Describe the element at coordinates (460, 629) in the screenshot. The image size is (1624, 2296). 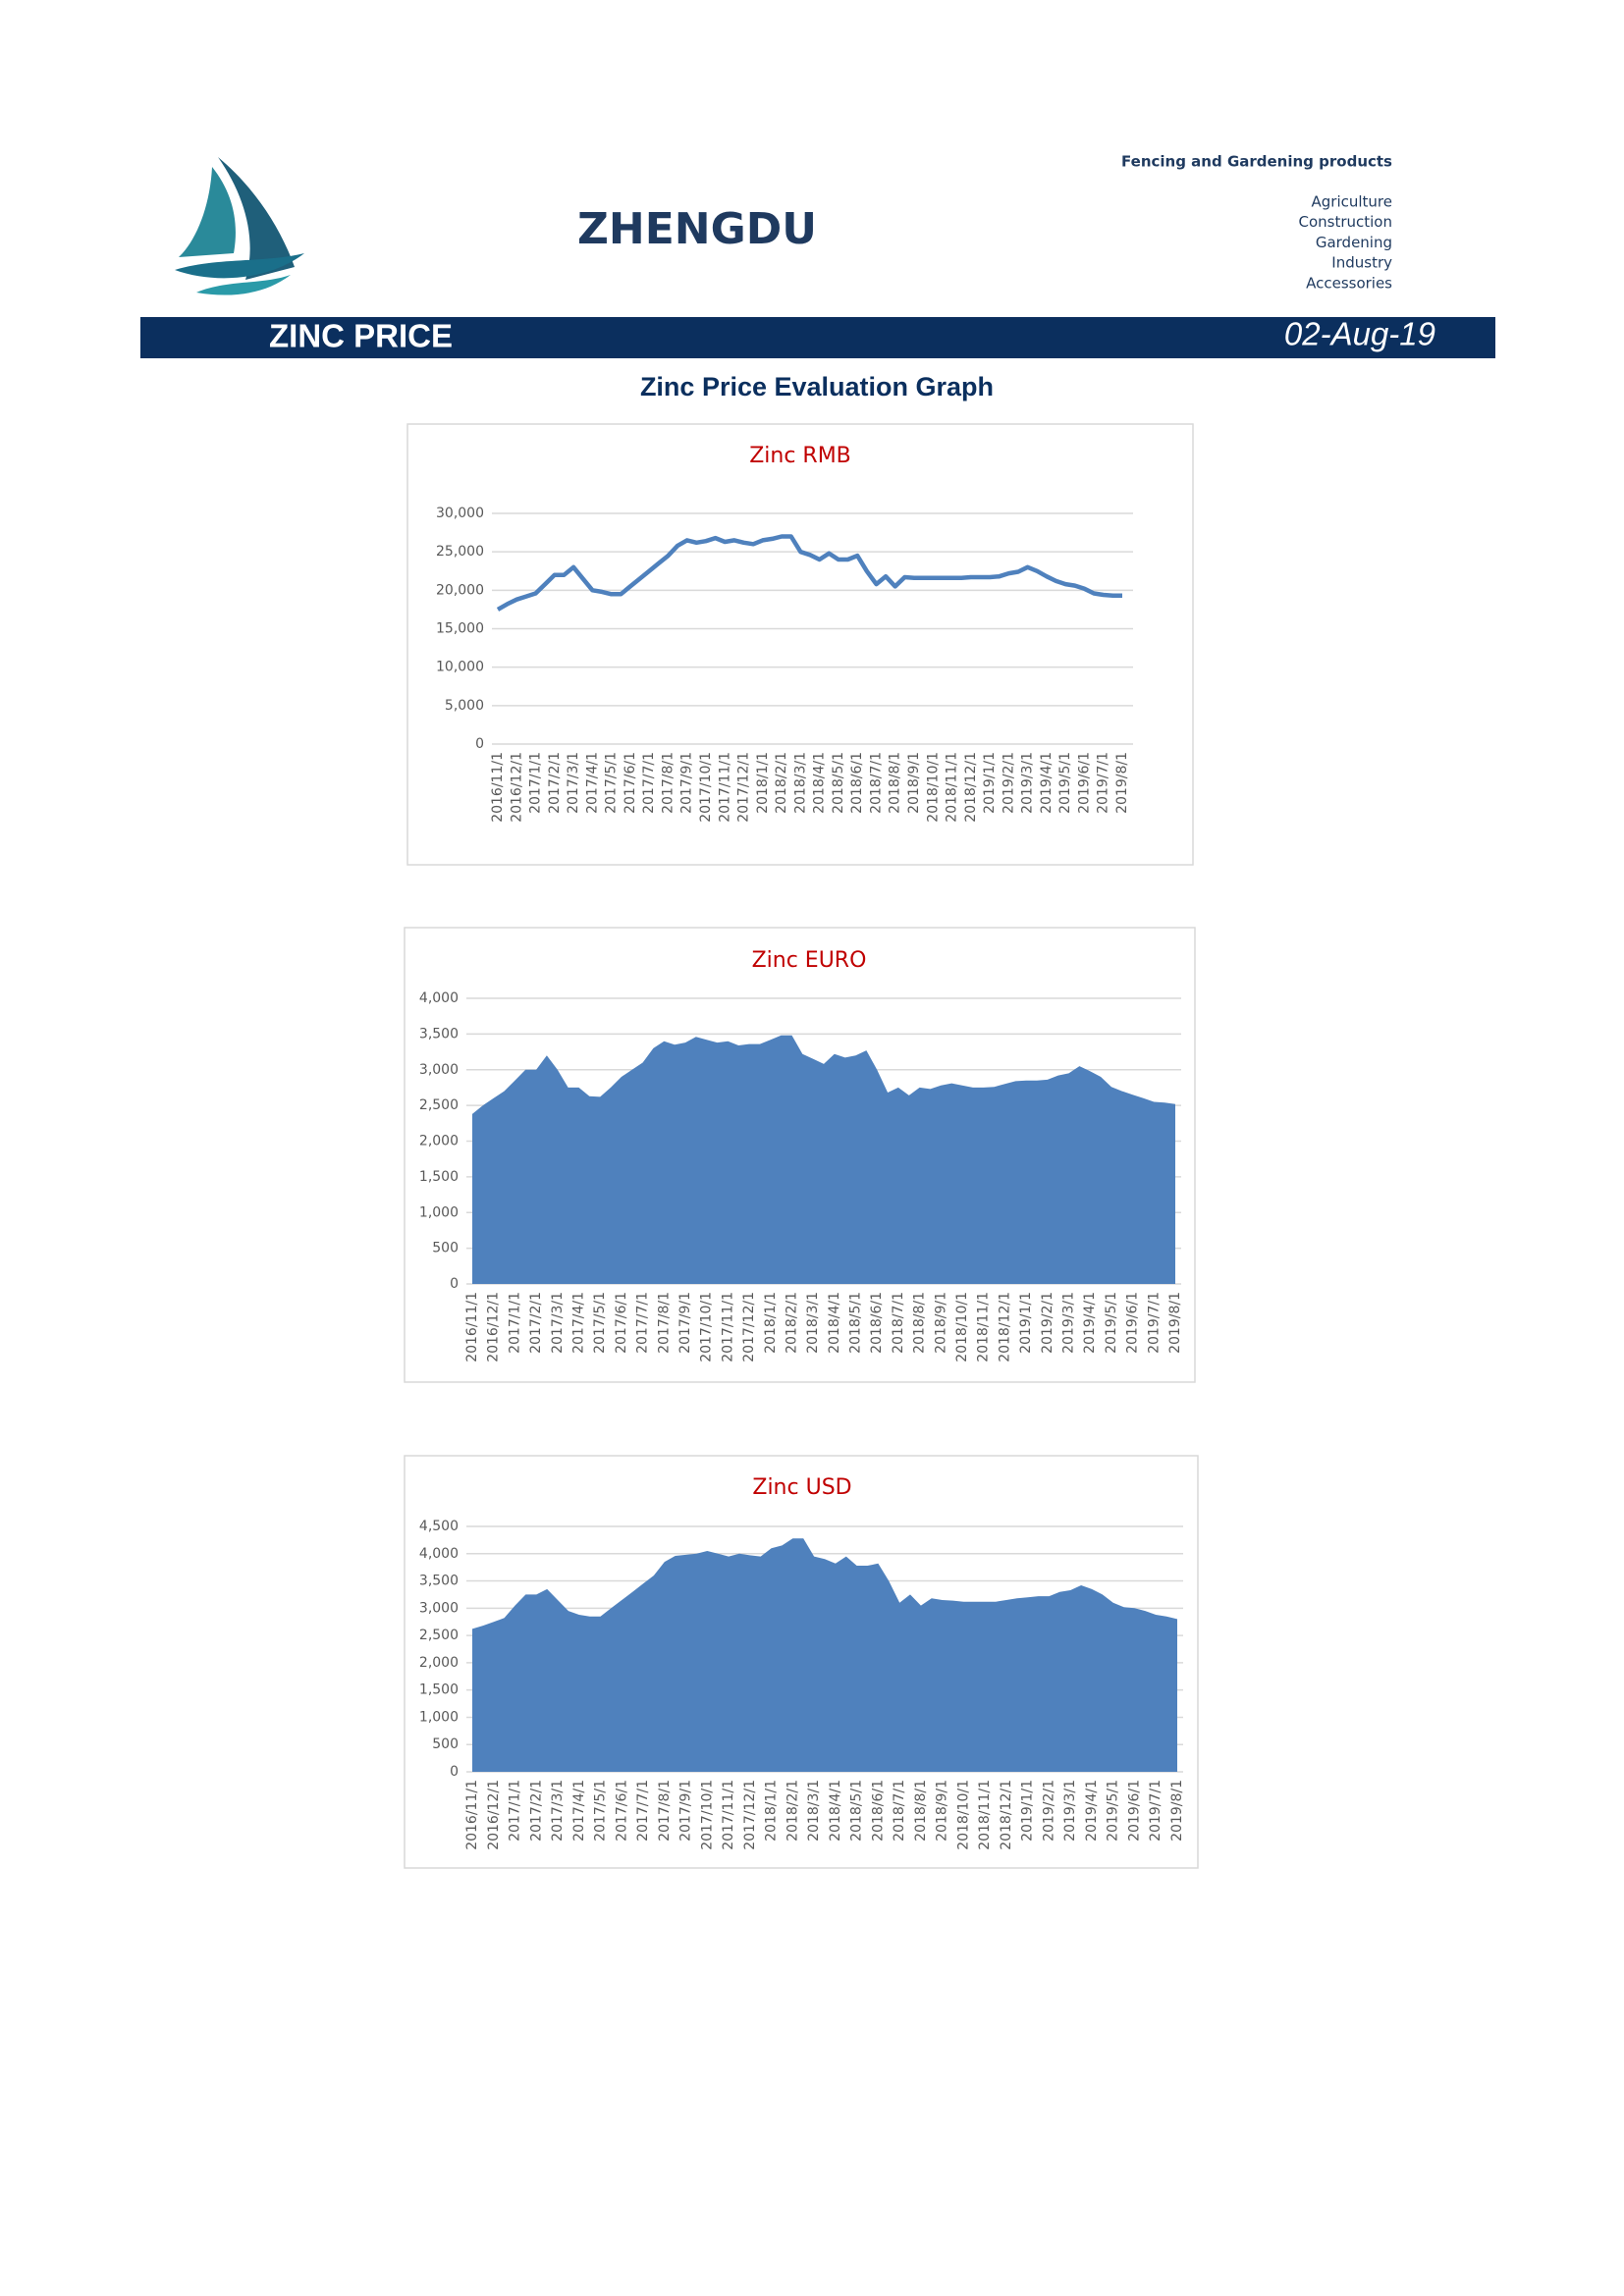
I see `y-tick-label: 15,000` at that location.